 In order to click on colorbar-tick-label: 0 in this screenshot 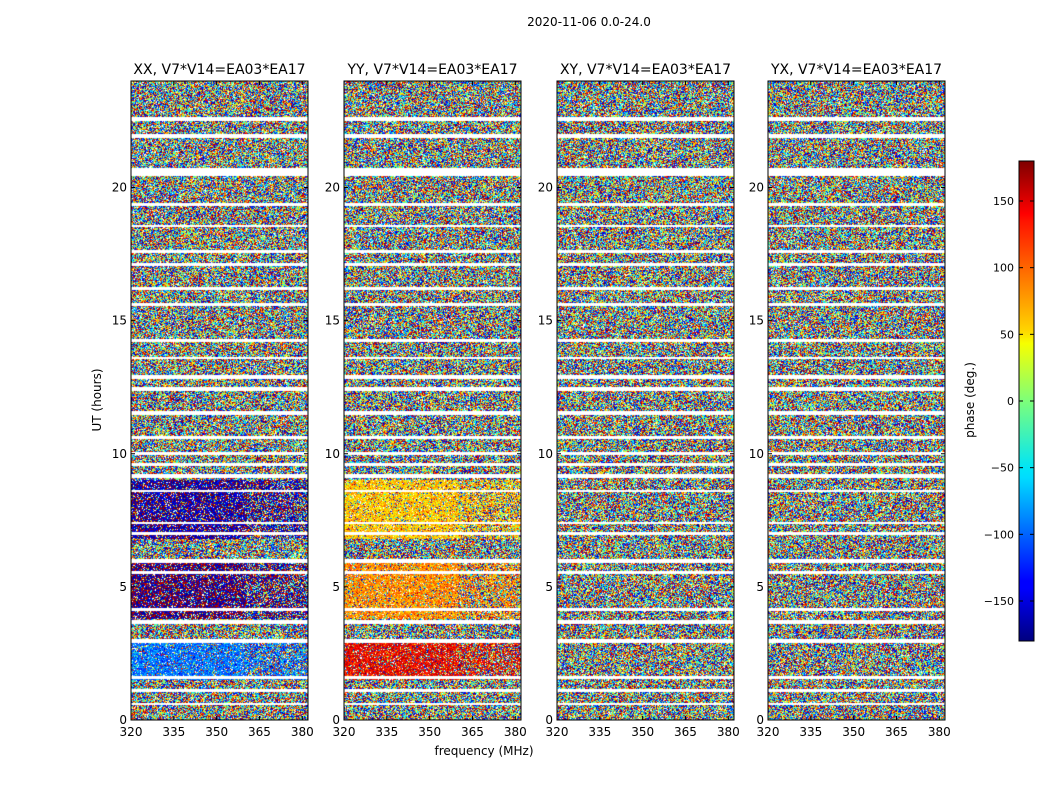, I will do `click(1010, 401)`.